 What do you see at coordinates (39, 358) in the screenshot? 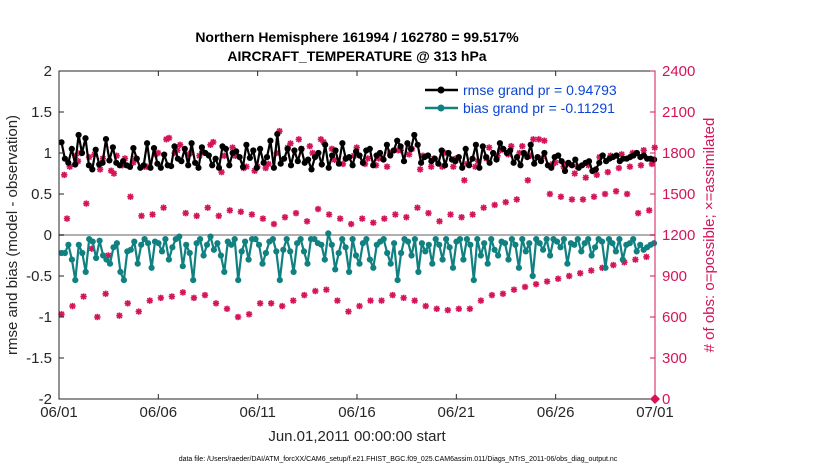
I see `y-left-tick-label: -1.5` at bounding box center [39, 358].